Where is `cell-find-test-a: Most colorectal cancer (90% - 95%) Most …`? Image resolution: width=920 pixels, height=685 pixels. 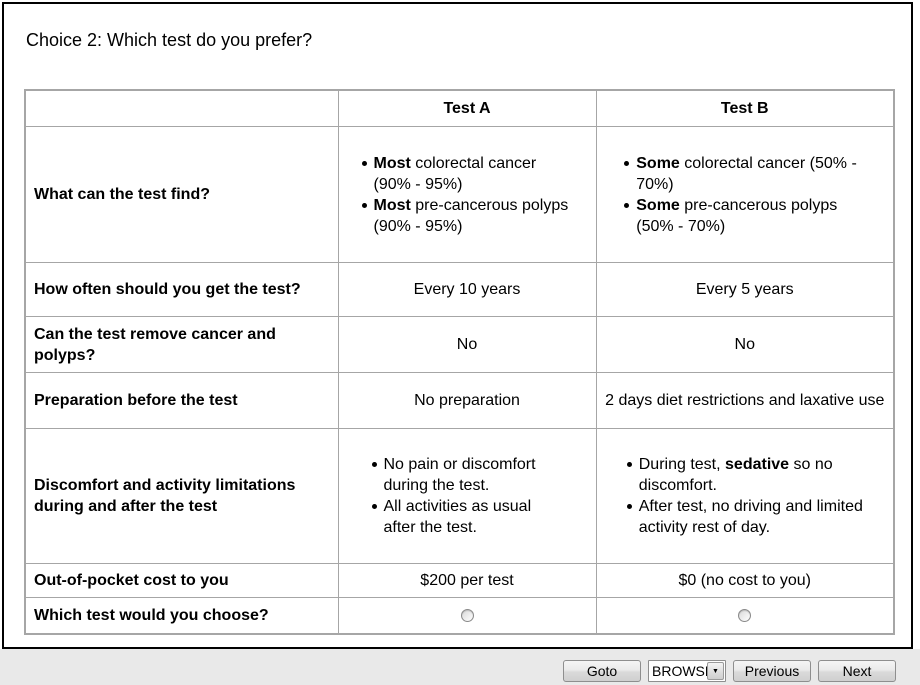 cell-find-test-a: Most colorectal cancer (90% - 95%) Most … is located at coordinates (467, 194).